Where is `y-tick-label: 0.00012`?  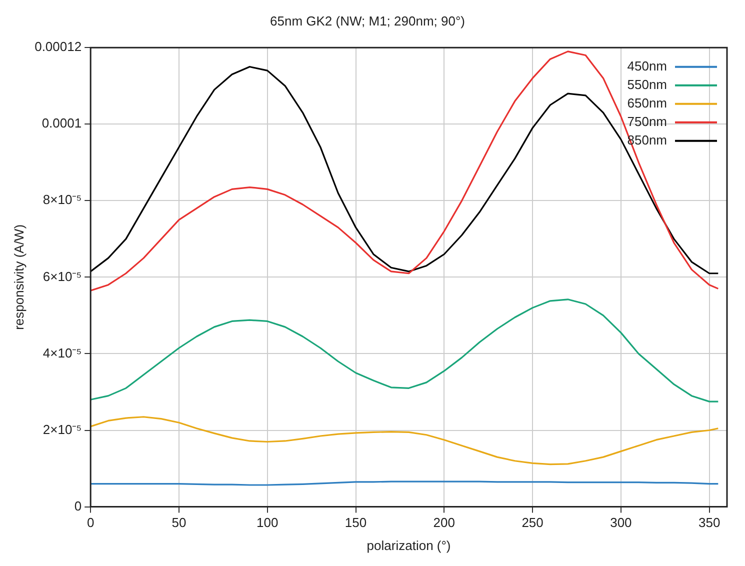 y-tick-label: 0.00012 is located at coordinates (58, 46).